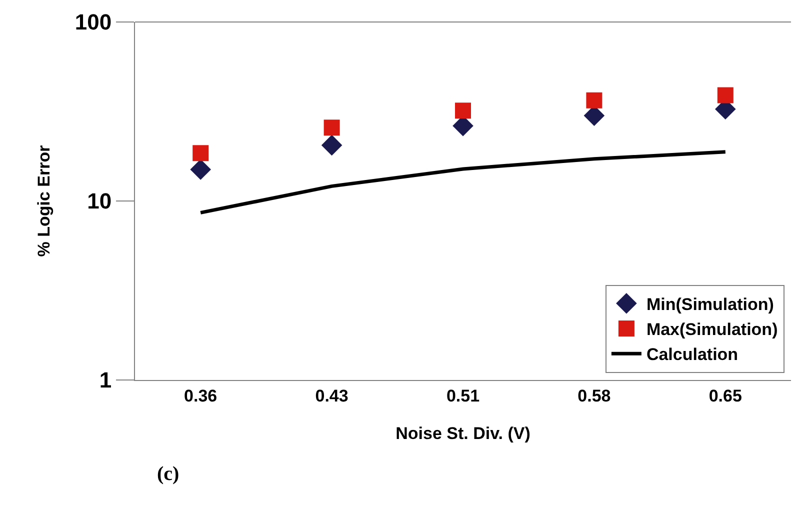 The height and width of the screenshot is (505, 801). What do you see at coordinates (463, 396) in the screenshot?
I see `x-tick-label: 0.51` at bounding box center [463, 396].